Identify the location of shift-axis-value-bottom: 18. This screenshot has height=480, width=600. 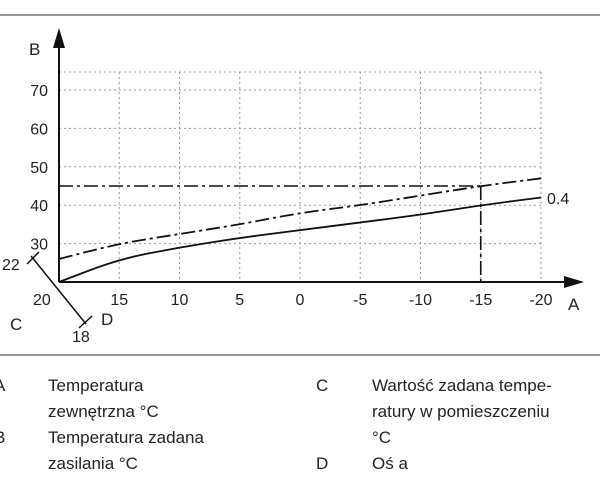
(81, 337).